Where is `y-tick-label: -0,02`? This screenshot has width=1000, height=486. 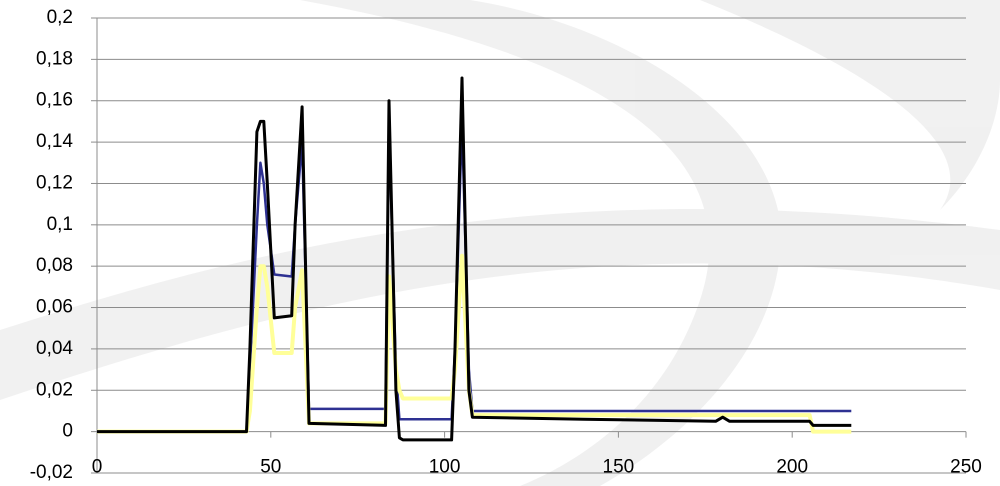 y-tick-label: -0,02 is located at coordinates (51, 472).